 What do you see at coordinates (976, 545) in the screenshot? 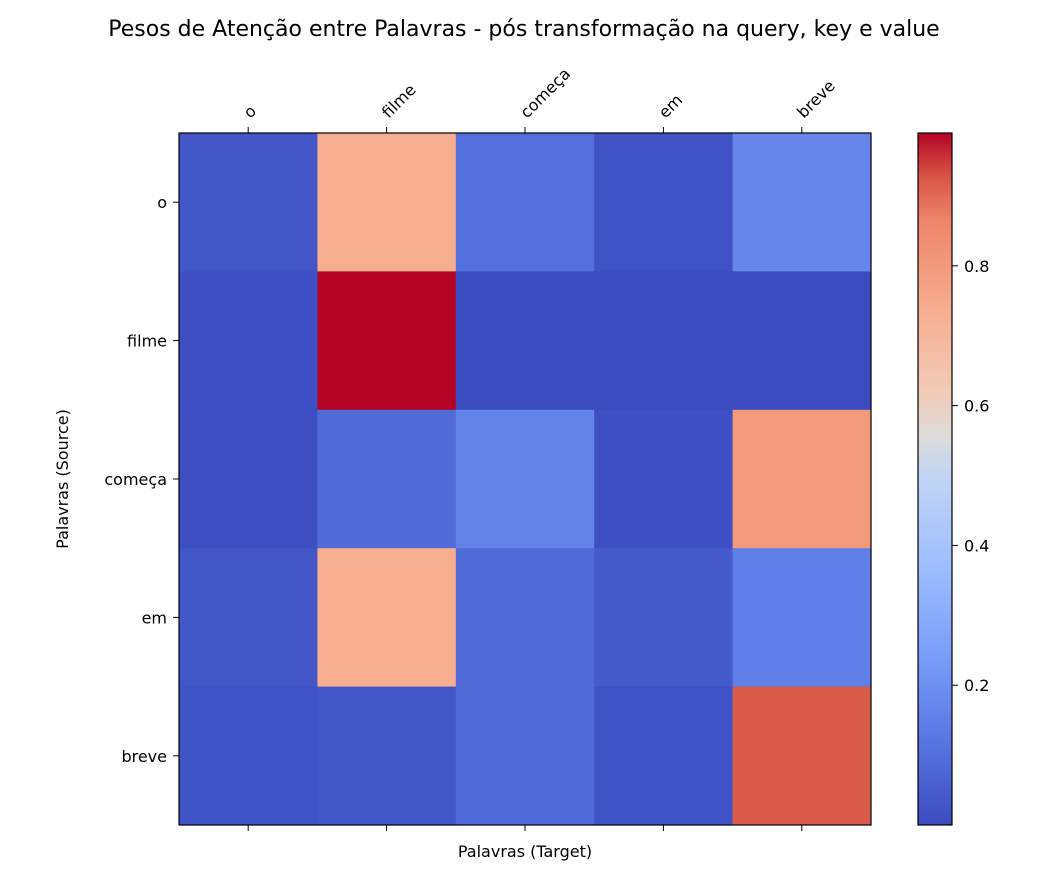
I see `colorbar-tick-label: 0.4` at bounding box center [976, 545].